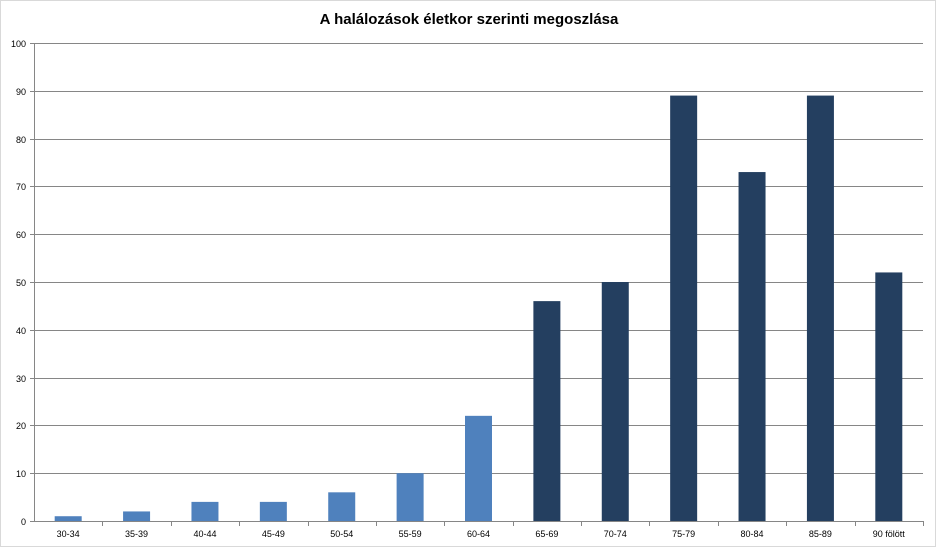  I want to click on x-tick-label: 55-59, so click(410, 534).